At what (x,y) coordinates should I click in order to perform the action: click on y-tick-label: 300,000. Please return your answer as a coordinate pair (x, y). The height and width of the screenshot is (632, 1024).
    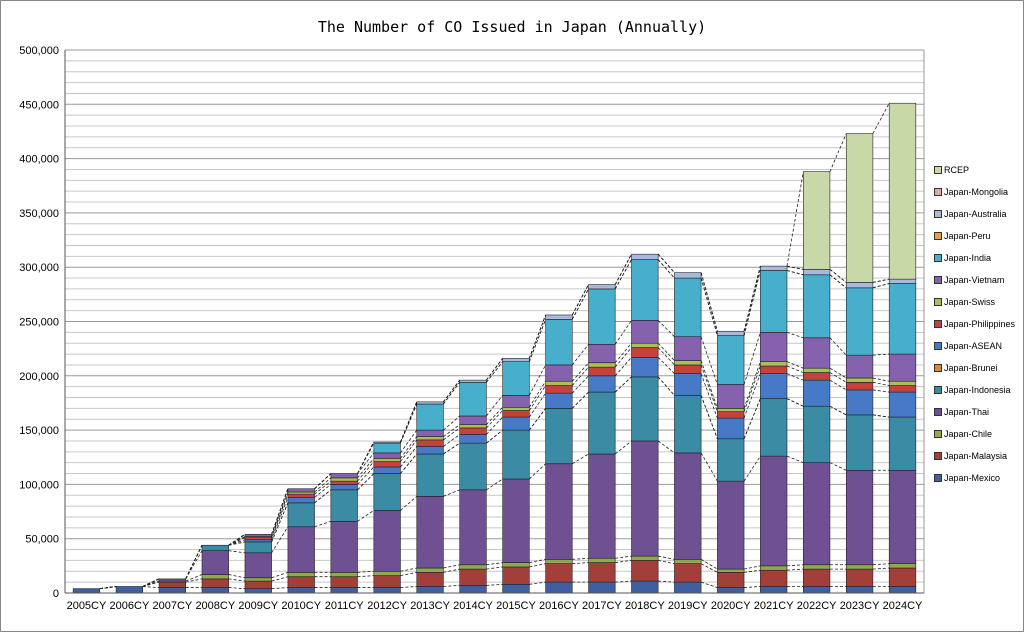
    Looking at the image, I should click on (39, 268).